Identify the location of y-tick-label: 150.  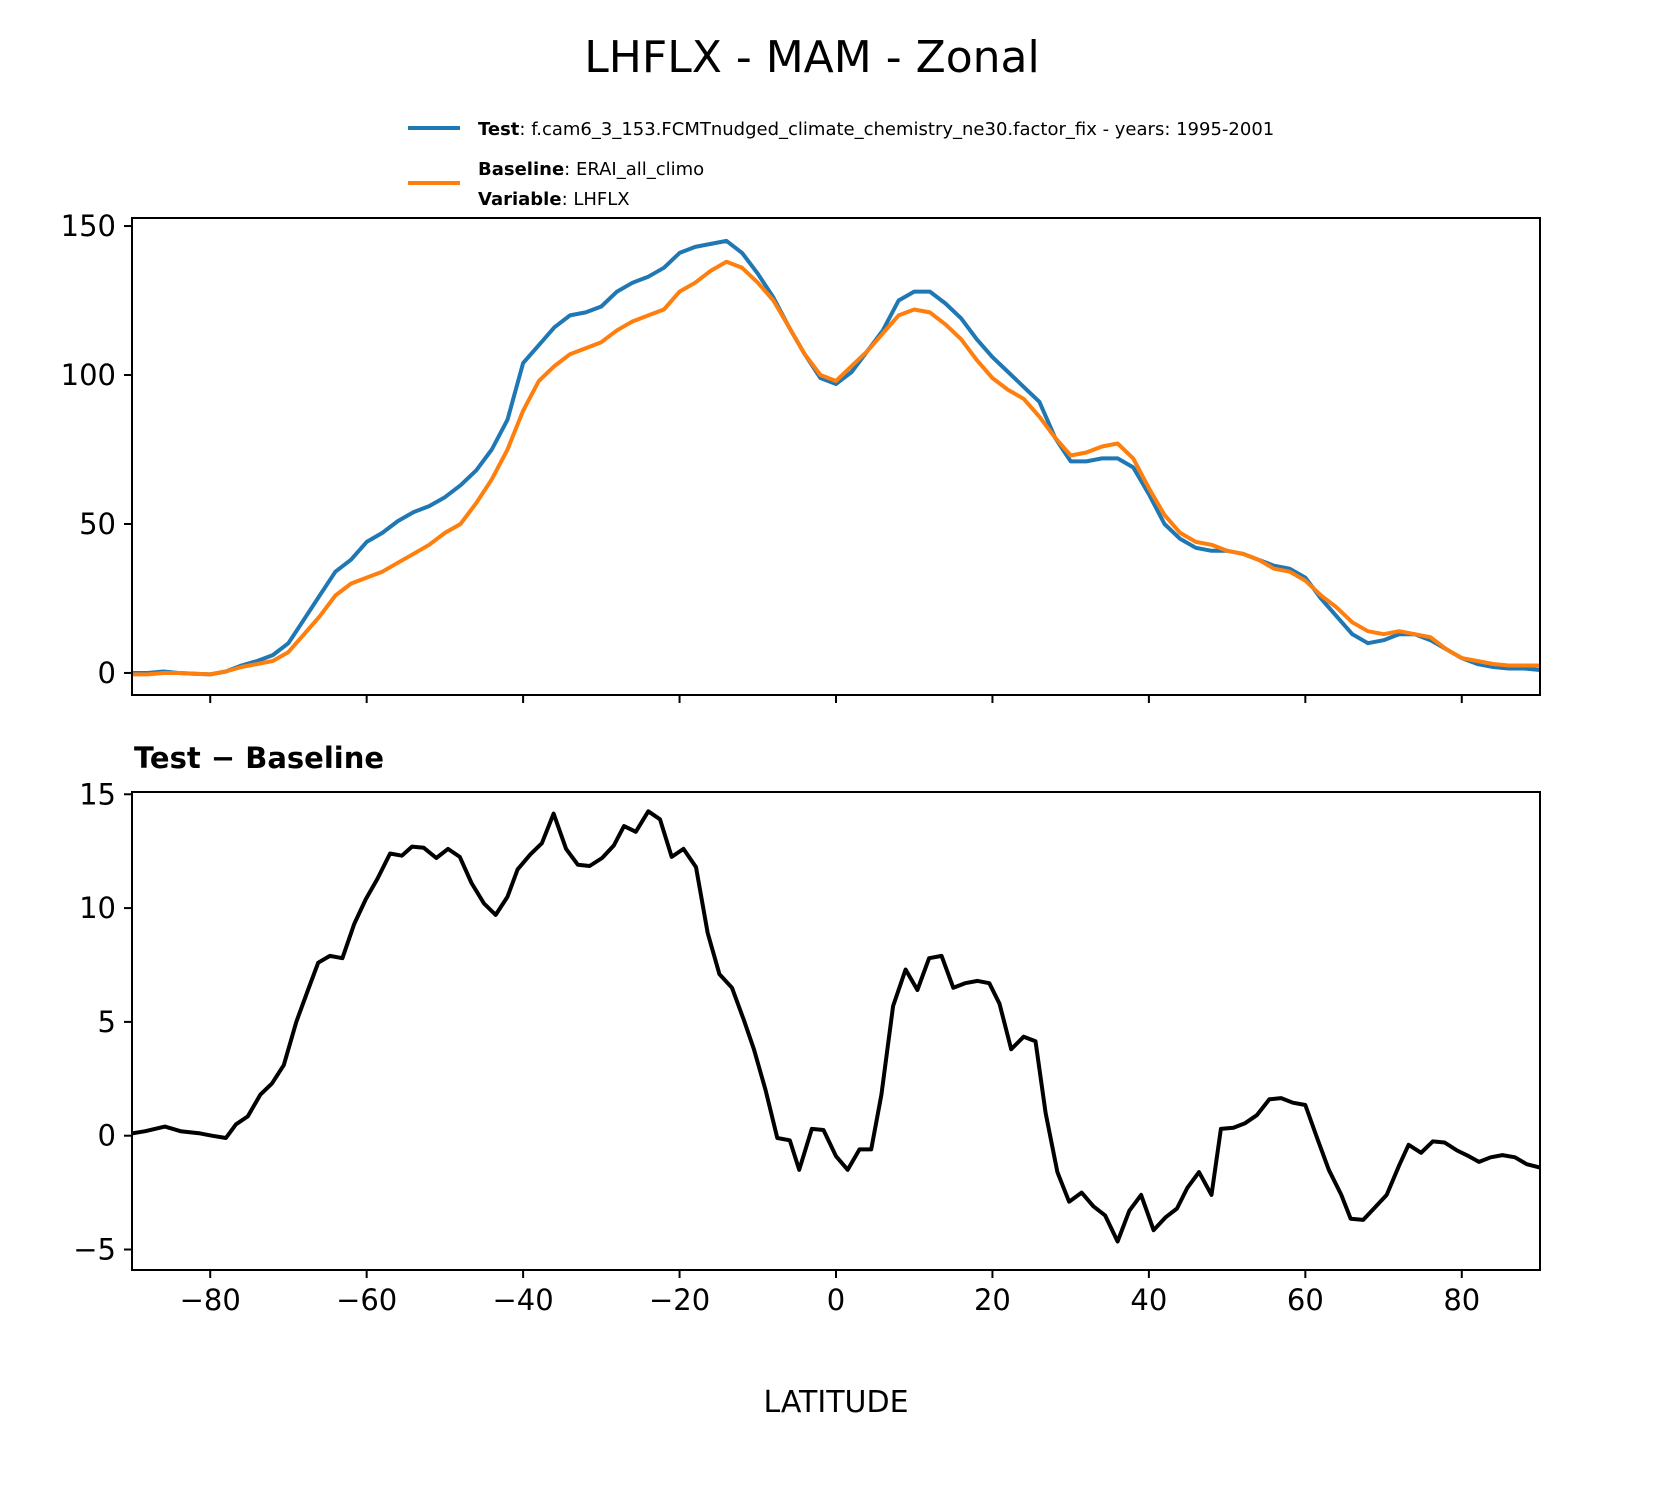
(88, 226).